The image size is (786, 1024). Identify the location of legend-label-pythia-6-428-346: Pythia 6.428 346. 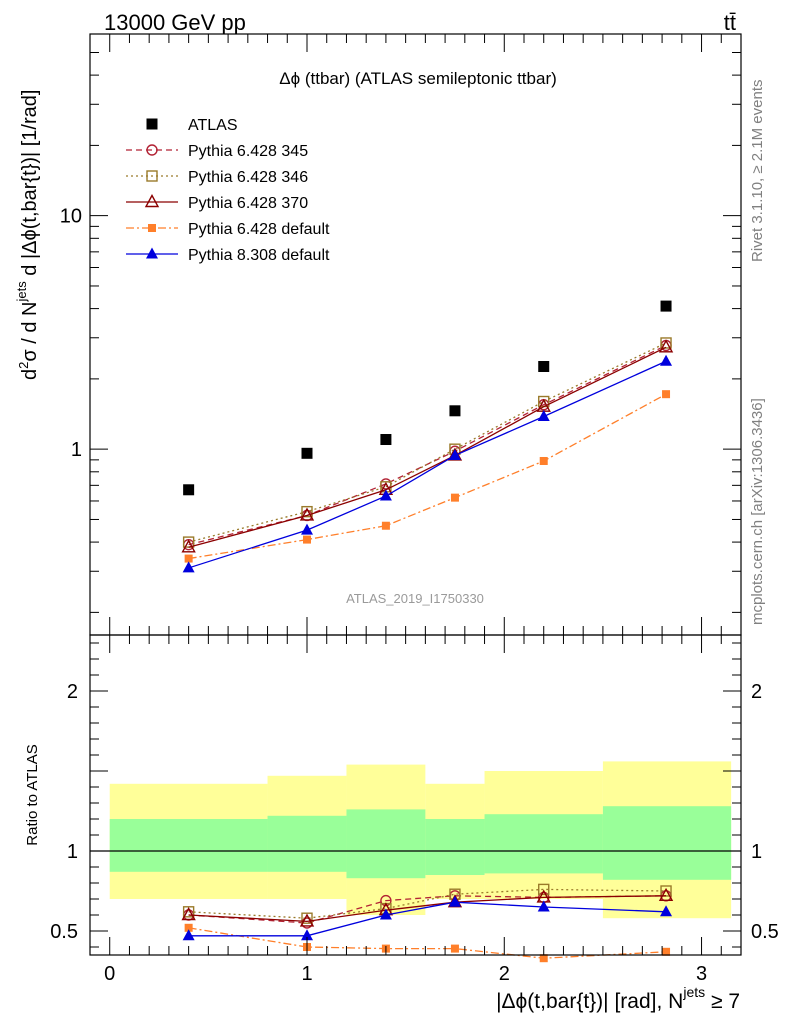
(248, 177).